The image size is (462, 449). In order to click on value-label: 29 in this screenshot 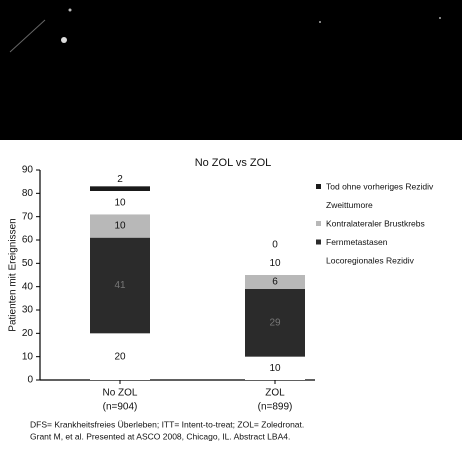, I will do `click(275, 322)`.